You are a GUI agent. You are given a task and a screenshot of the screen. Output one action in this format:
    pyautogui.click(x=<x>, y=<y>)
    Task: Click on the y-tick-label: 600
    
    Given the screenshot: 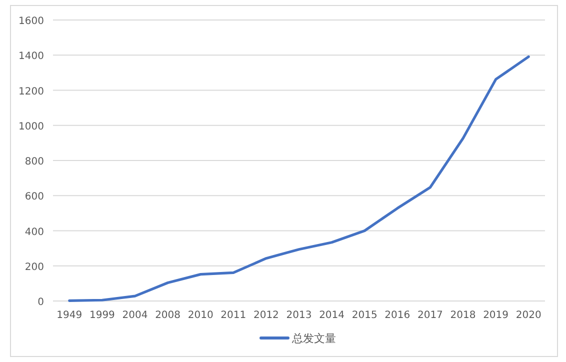 What is the action you would take?
    pyautogui.click(x=34, y=197)
    